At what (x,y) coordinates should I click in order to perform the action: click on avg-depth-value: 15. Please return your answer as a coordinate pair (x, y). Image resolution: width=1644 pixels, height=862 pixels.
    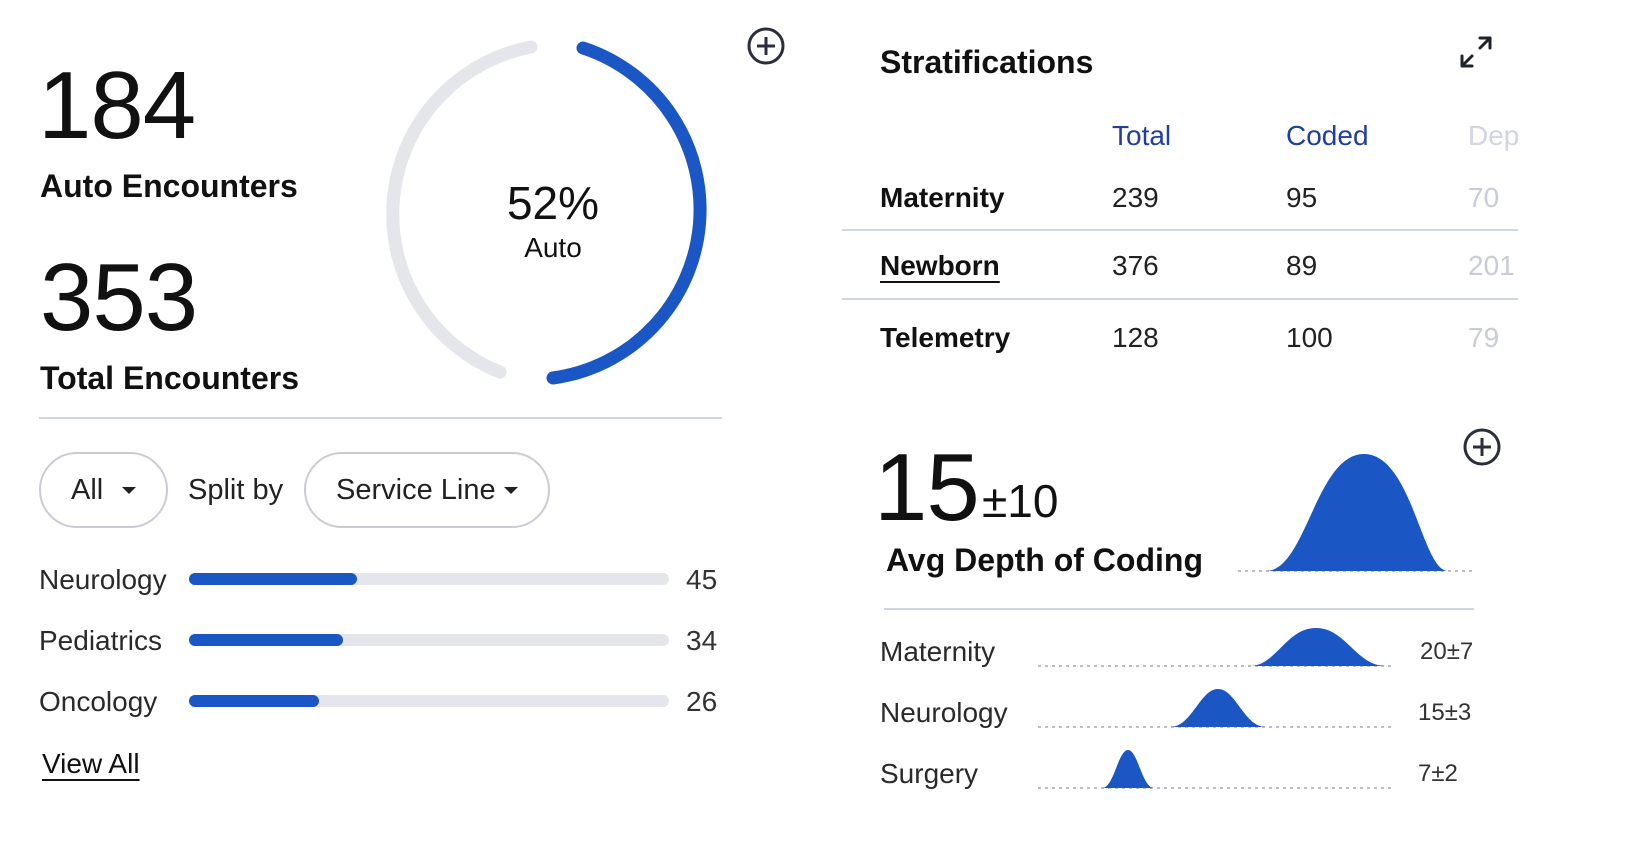
    Looking at the image, I should click on (927, 487).